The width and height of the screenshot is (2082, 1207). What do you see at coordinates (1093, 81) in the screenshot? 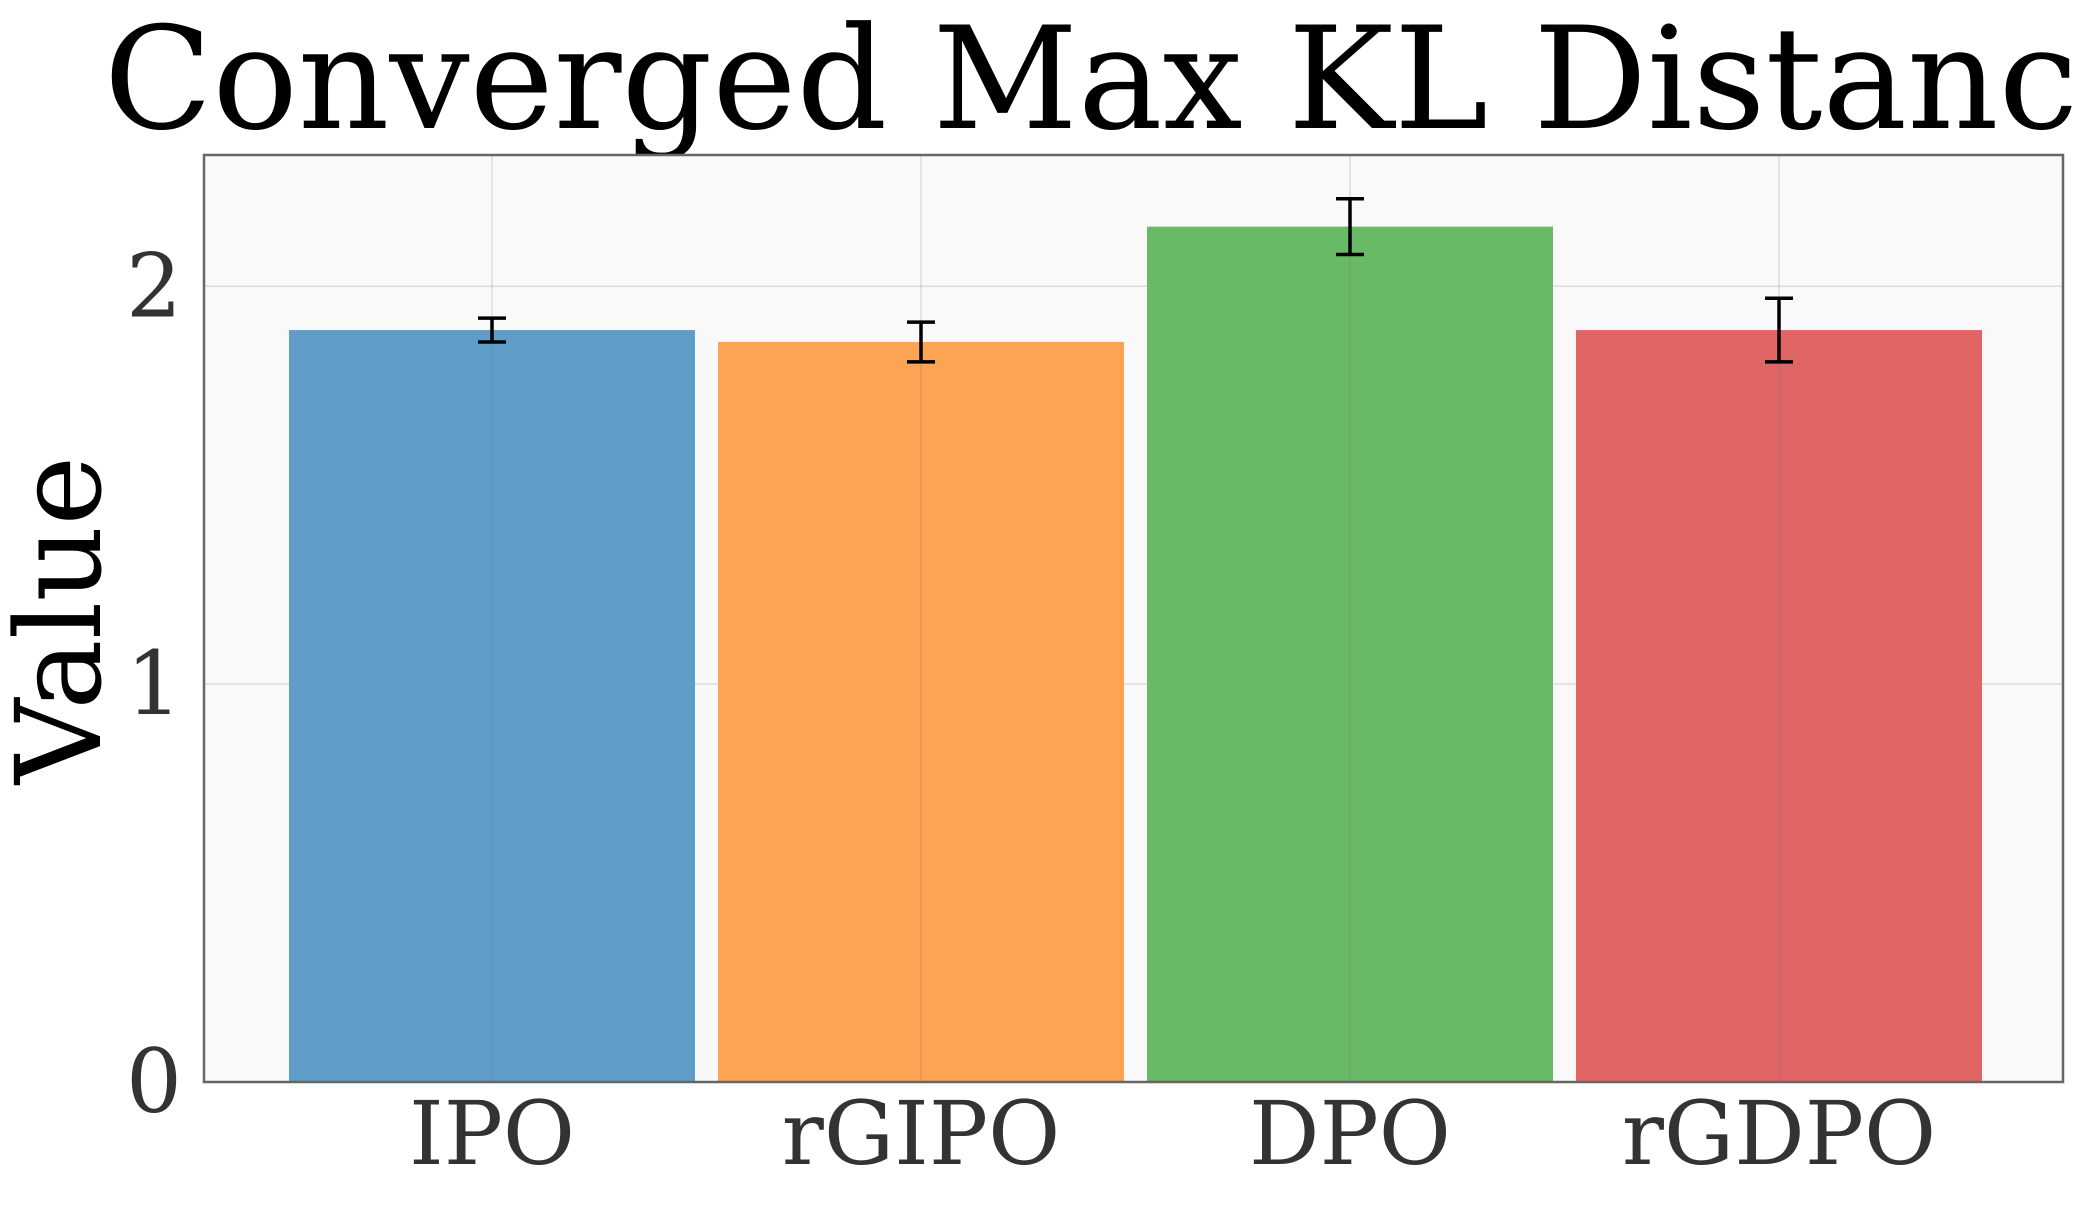
I see `chart-title: Converged Max KL Distance` at bounding box center [1093, 81].